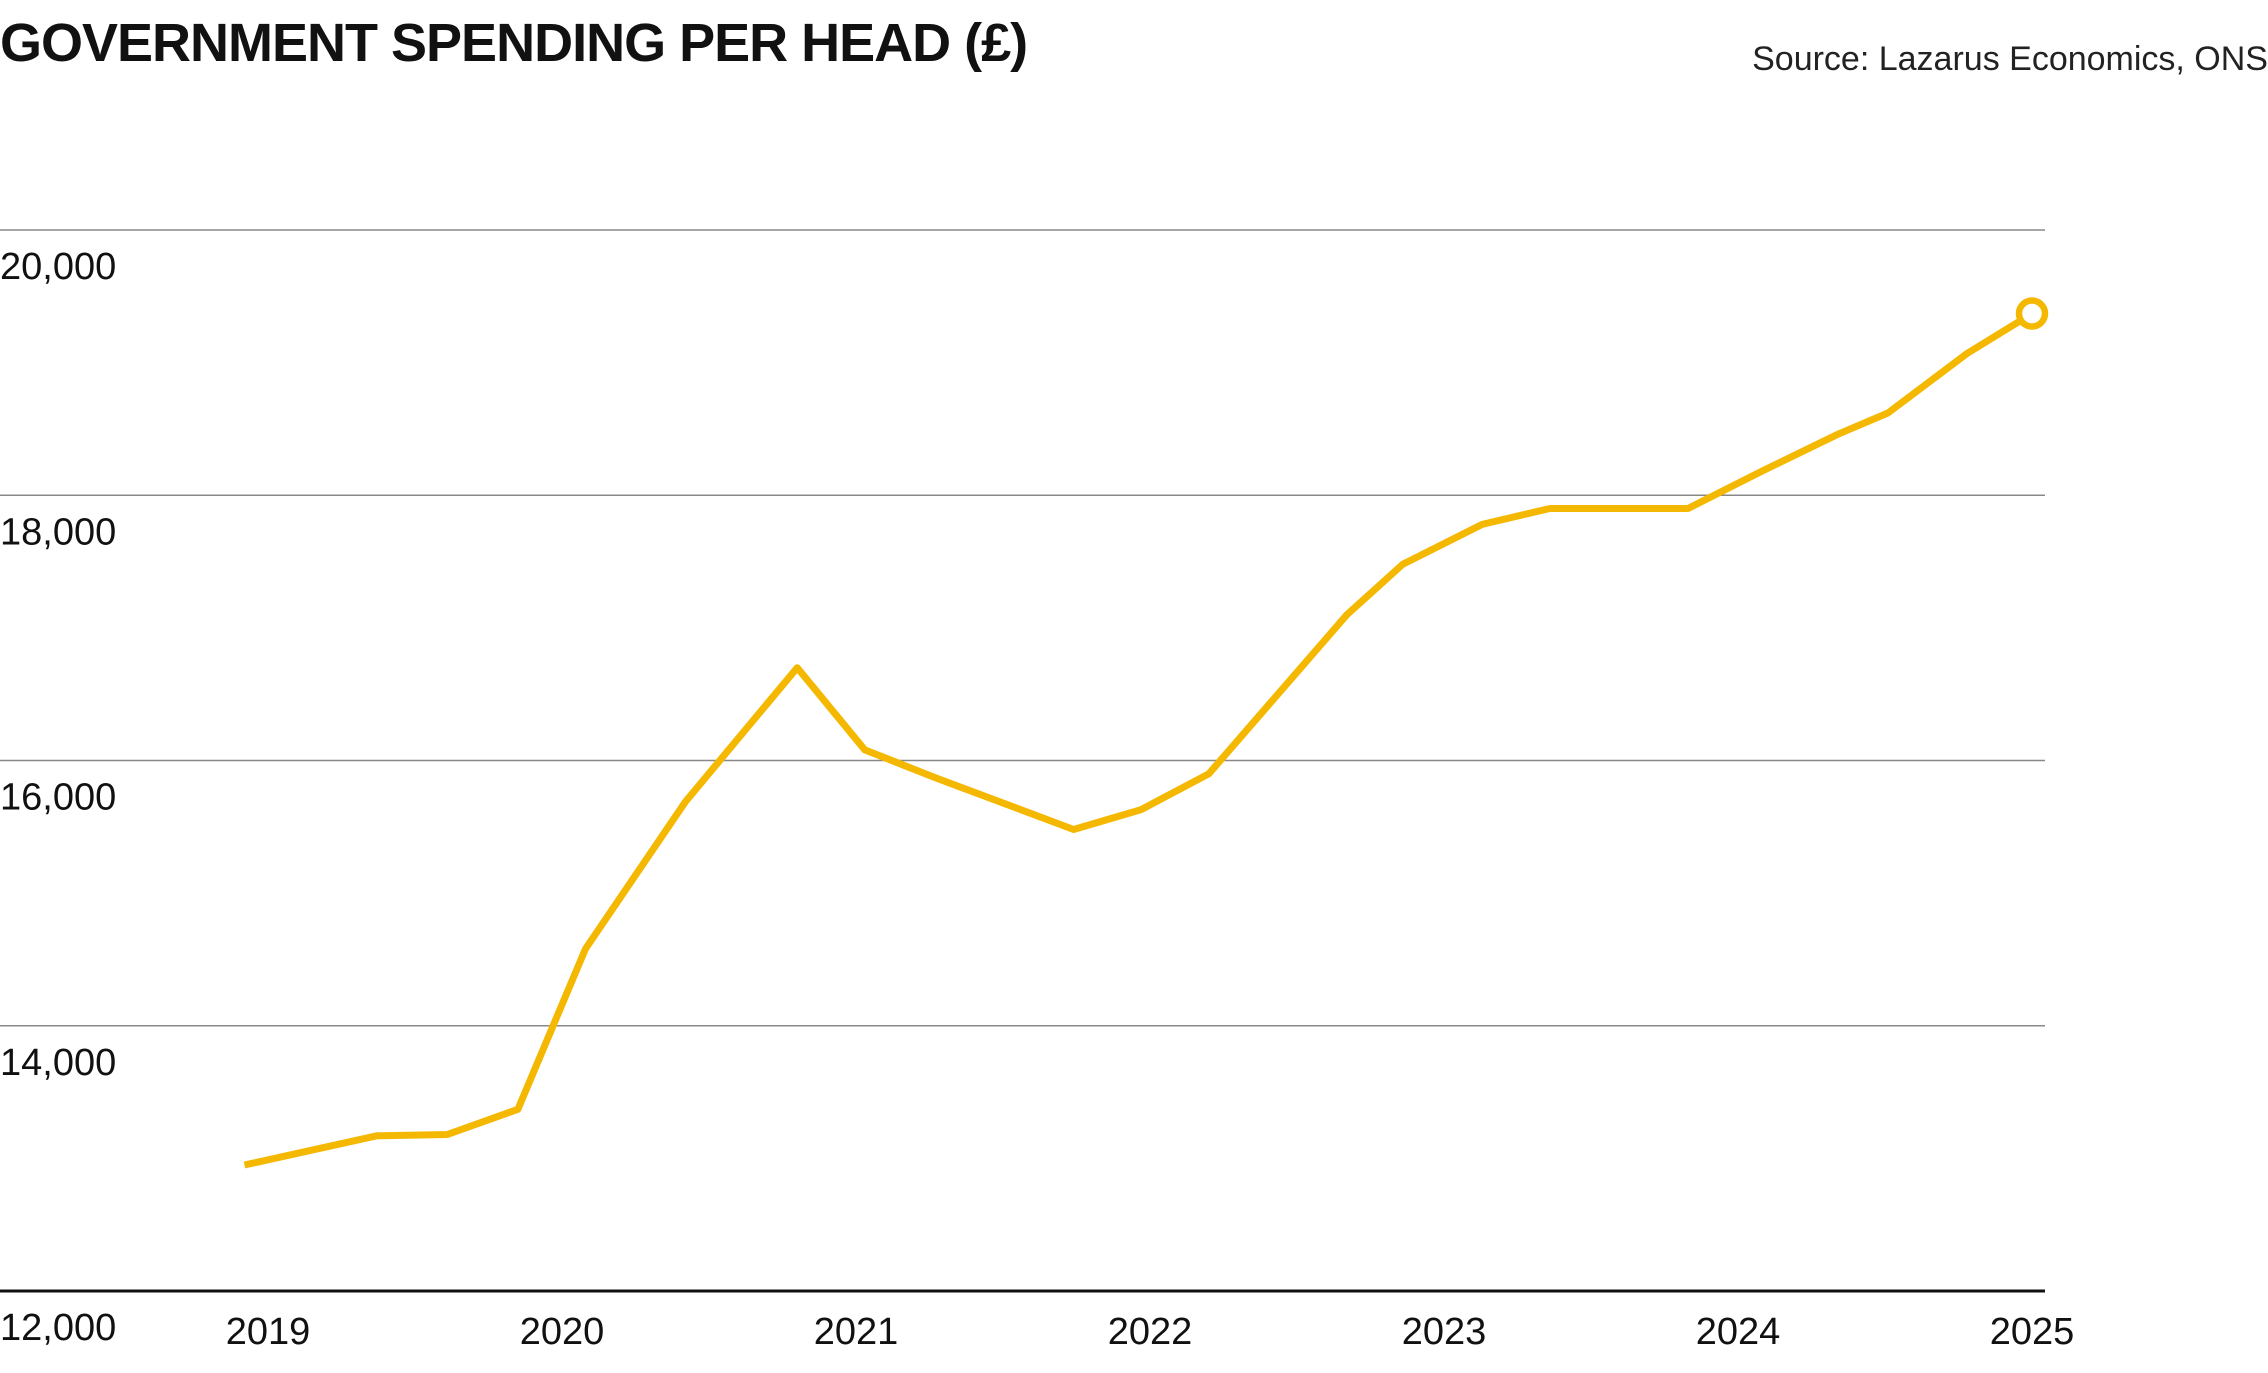 The height and width of the screenshot is (1373, 2268). Describe the element at coordinates (268, 1332) in the screenshot. I see `x-tick-label-2019: 2019` at that location.